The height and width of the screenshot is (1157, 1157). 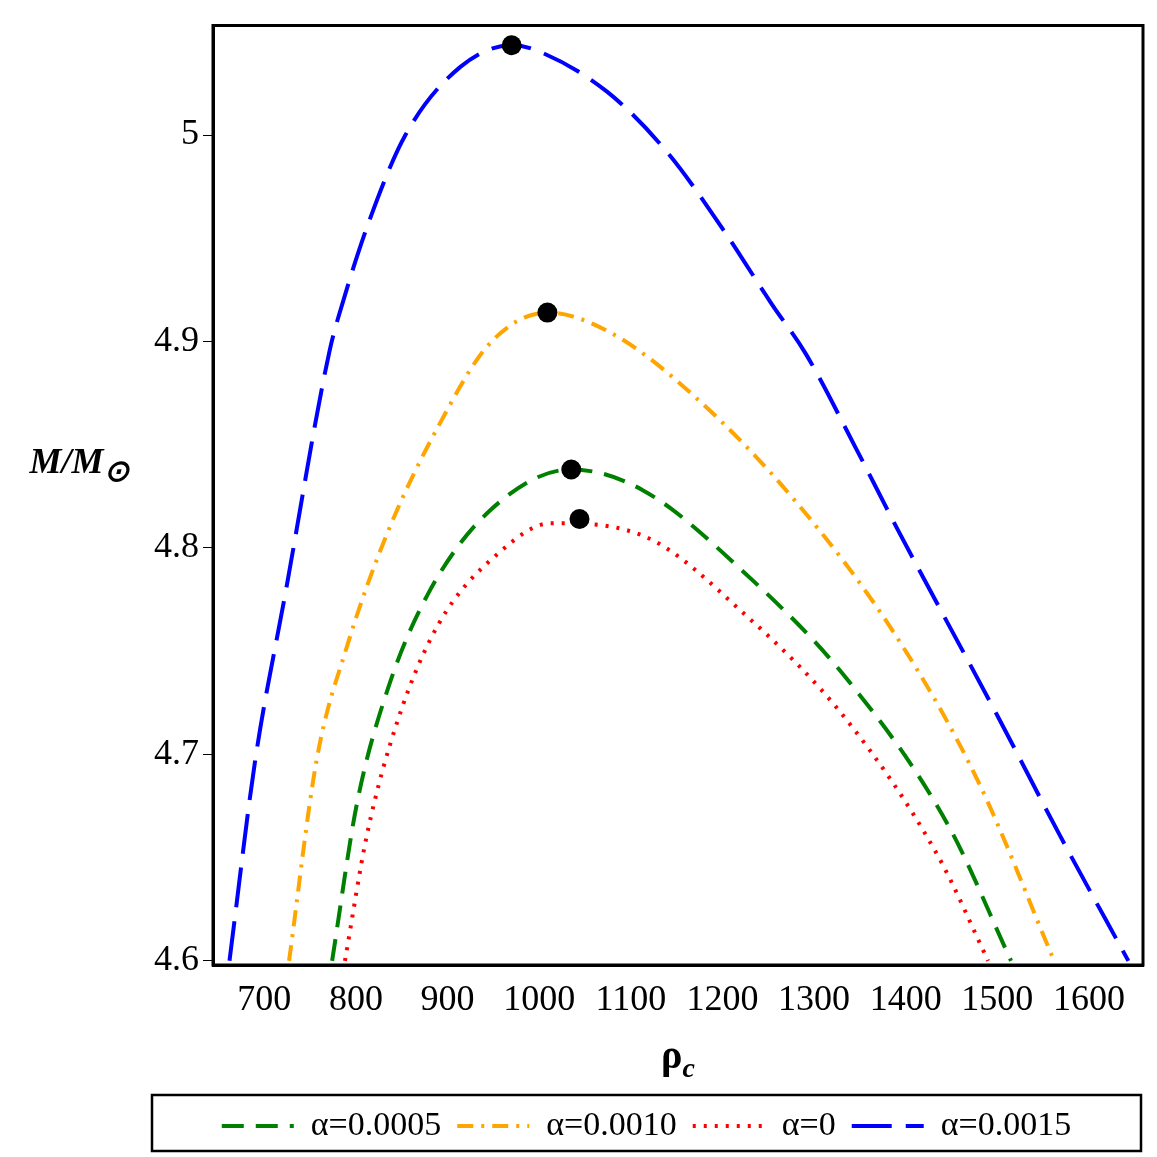 I want to click on y-axis-title: M/M$_{⊙}$, so click(x=79, y=464).